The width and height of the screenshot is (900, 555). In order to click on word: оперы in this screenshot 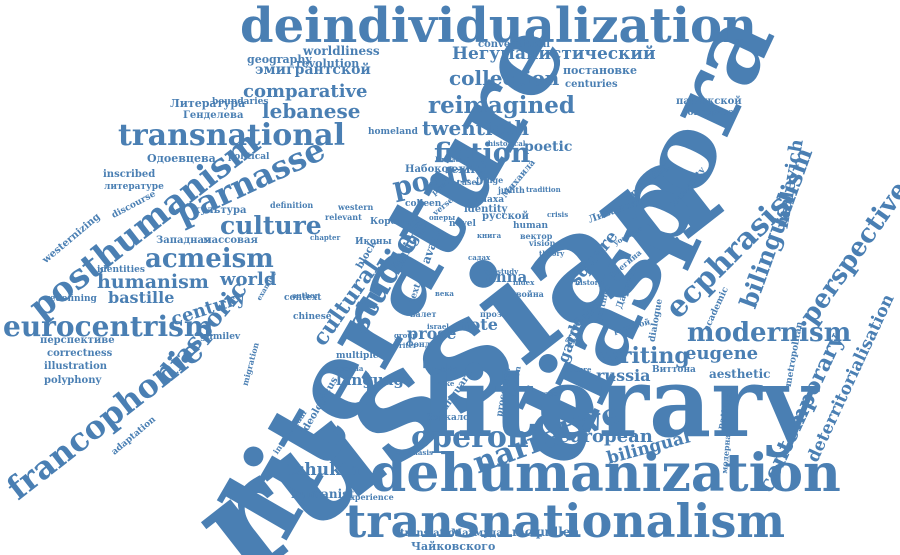, I will do `click(442, 217)`.